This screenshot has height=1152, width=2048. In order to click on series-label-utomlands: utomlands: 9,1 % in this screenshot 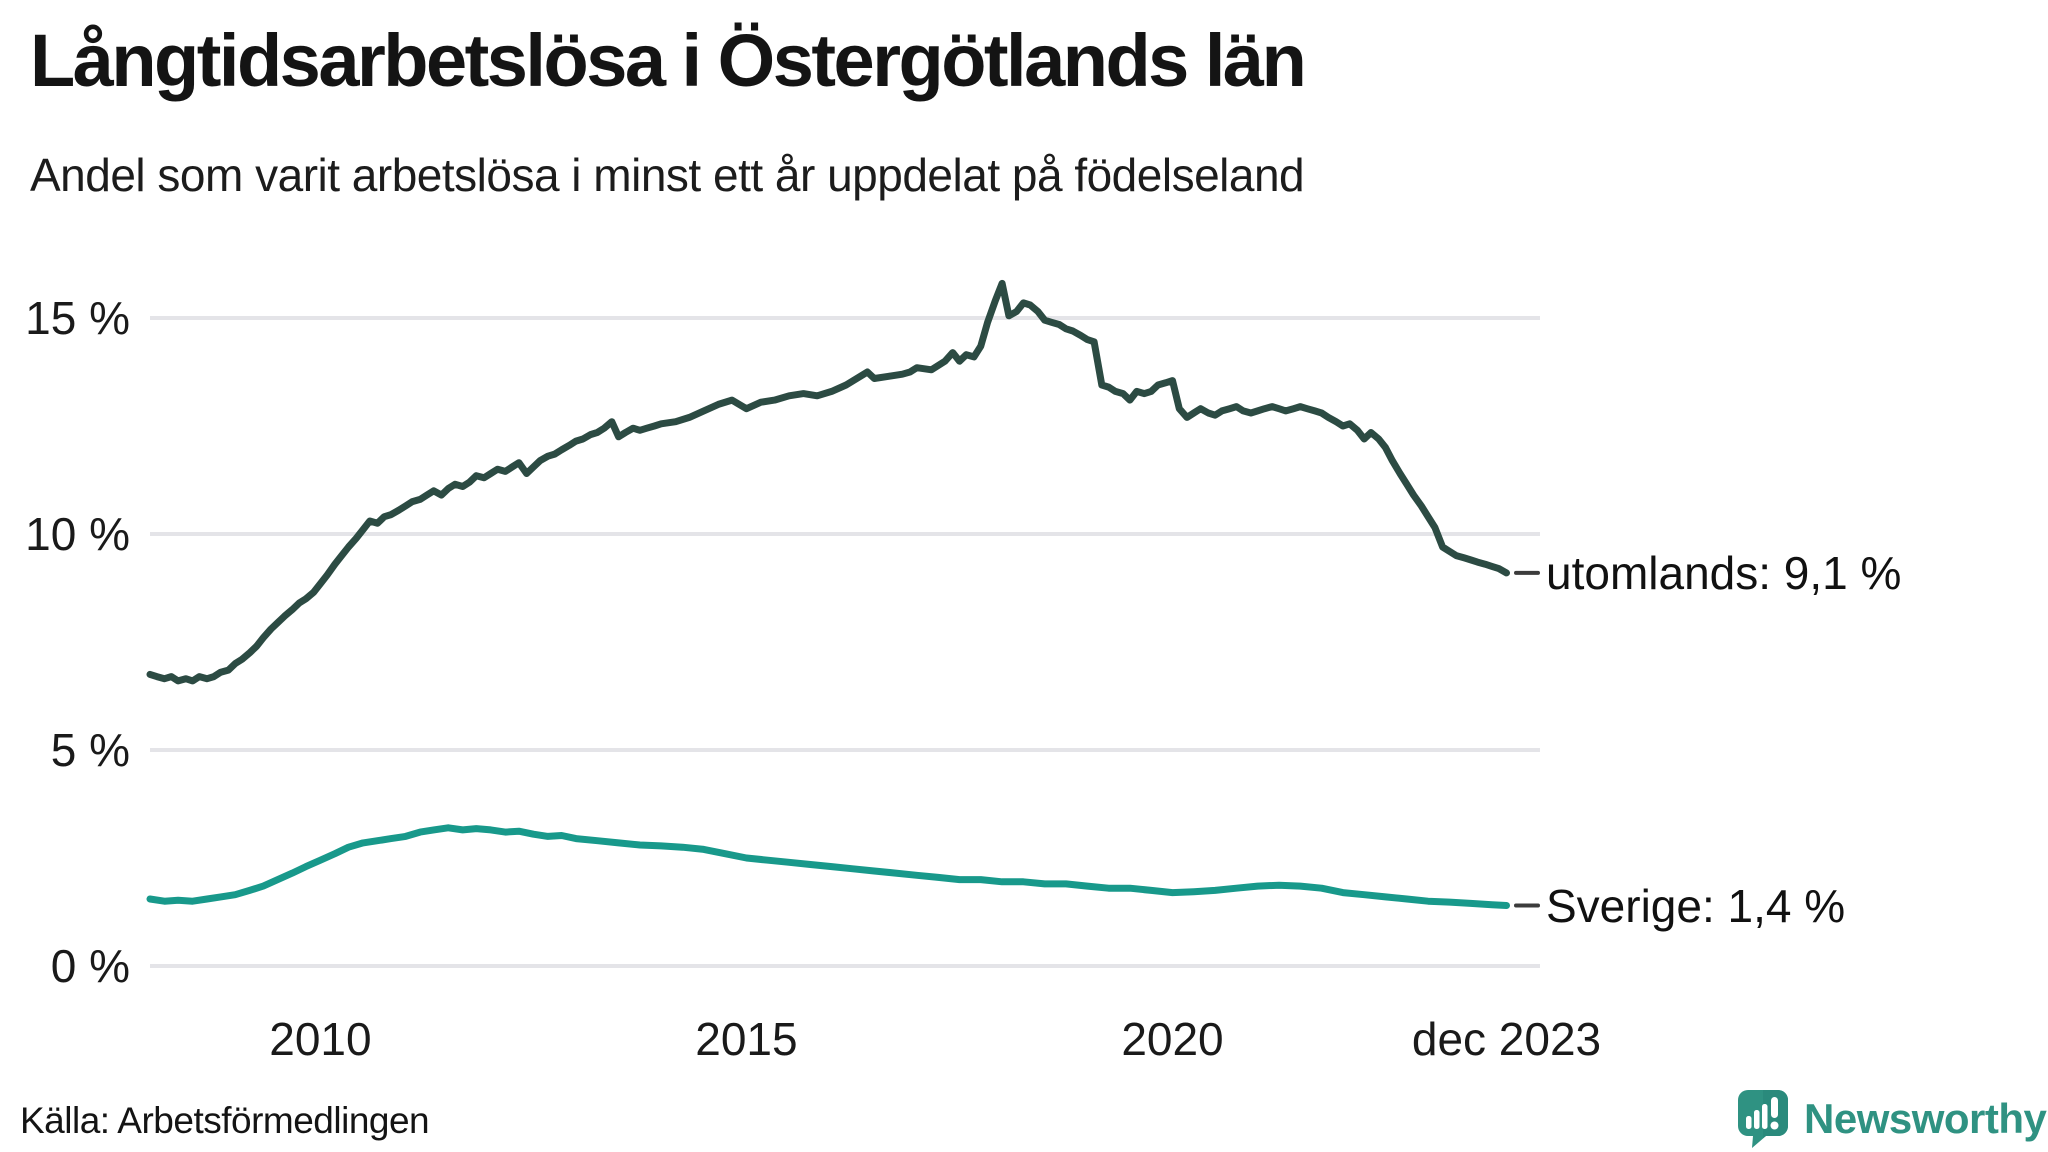, I will do `click(1724, 572)`.